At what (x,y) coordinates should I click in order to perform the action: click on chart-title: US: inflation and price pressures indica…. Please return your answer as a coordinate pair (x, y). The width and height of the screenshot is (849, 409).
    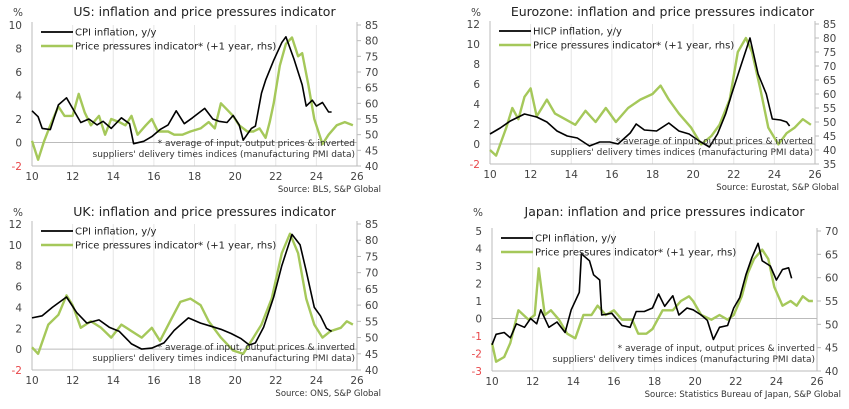
    Looking at the image, I should click on (204, 11).